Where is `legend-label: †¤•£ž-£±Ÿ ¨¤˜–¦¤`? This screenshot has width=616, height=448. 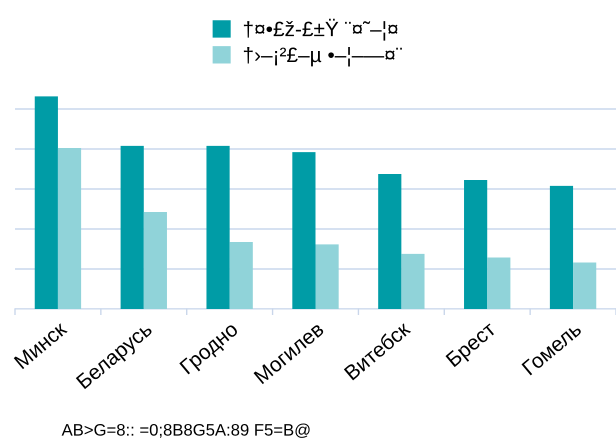 legend-label: †¤•£ž-£±Ÿ ¨¤˜–¦¤ is located at coordinates (321, 29).